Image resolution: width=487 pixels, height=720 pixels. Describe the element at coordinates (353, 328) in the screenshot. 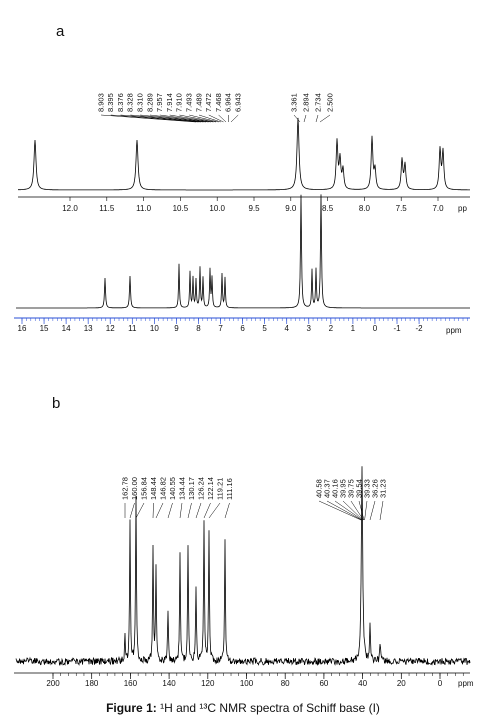

I see `tick-label: 1` at that location.